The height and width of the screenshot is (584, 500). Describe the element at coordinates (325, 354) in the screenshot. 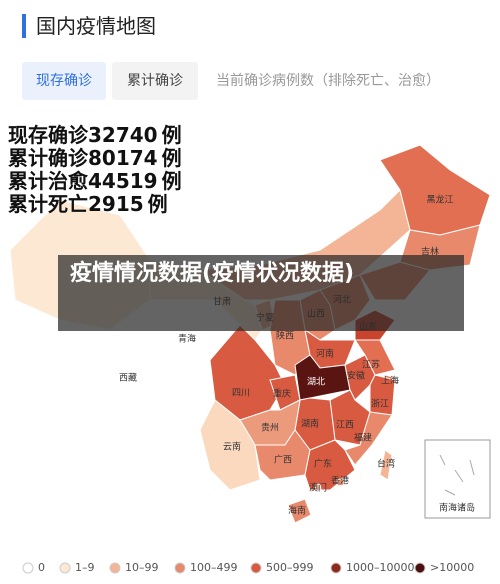

I see `province-label: 河南` at that location.